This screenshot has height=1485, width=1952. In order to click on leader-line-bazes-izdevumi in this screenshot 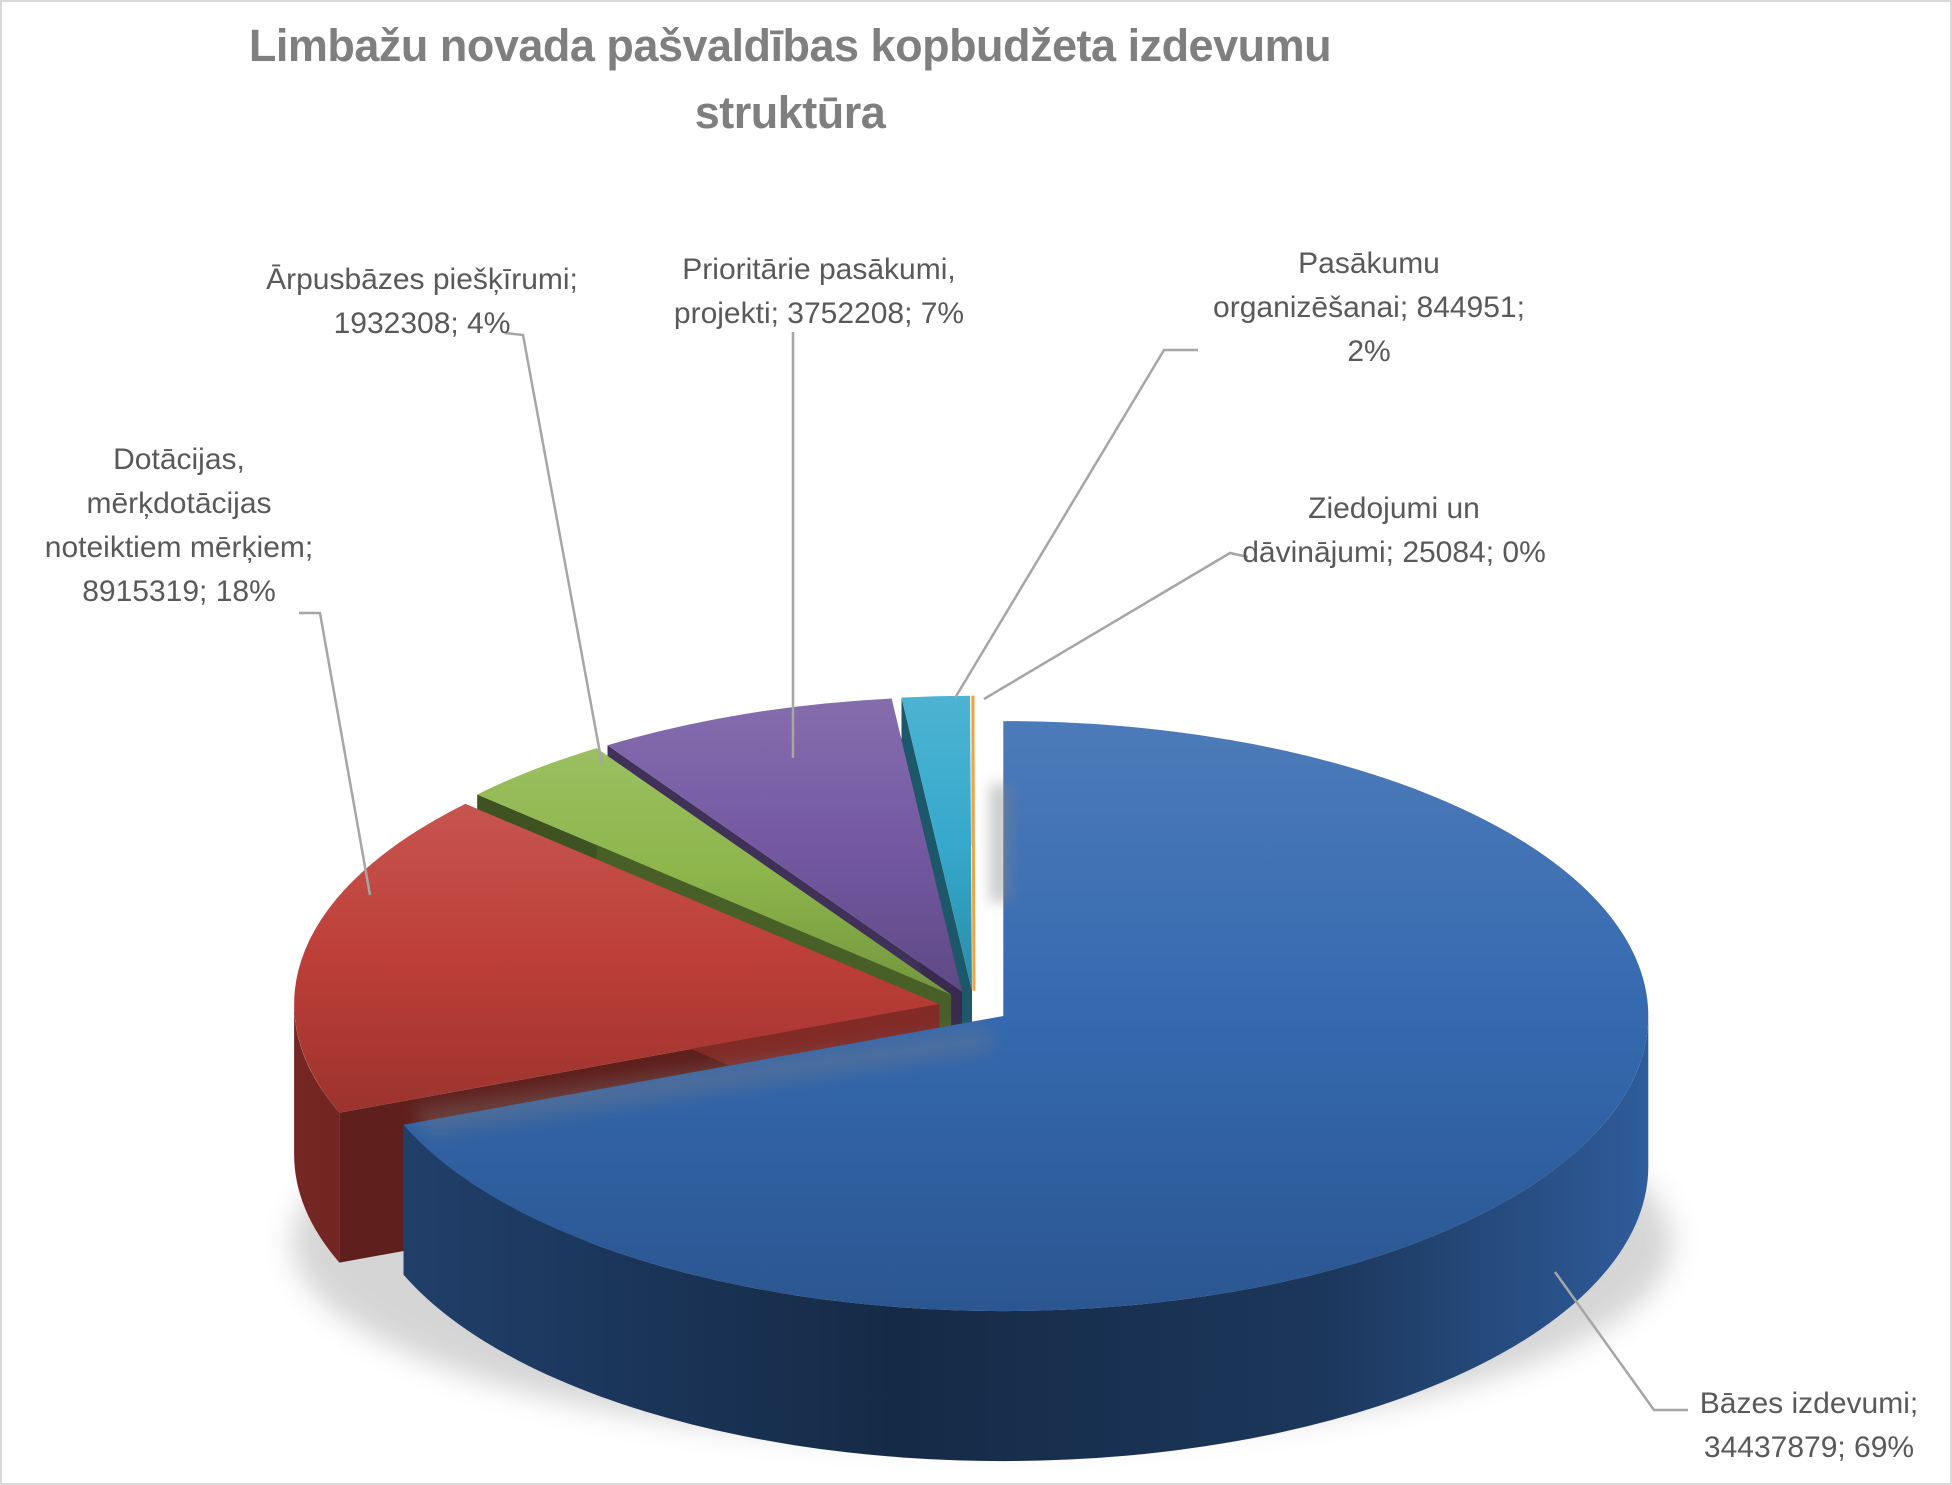, I will do `click(1620, 1341)`.